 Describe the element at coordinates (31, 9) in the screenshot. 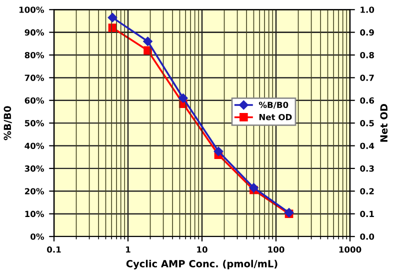

I see `y-tick-label: 100%` at that location.